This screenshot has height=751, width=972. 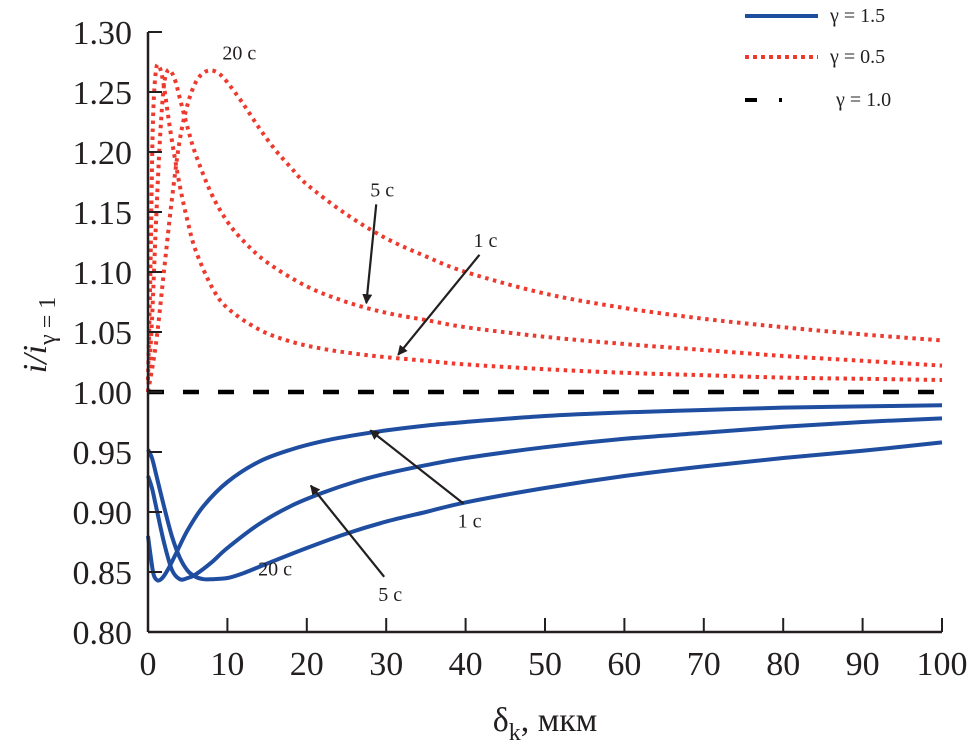 I want to click on x-tick-label: 100, so click(x=942, y=664).